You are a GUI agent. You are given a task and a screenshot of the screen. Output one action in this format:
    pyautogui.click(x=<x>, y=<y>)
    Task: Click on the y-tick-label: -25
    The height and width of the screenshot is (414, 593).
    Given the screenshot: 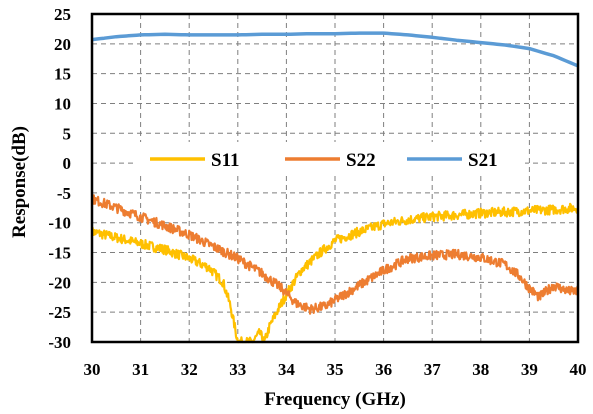 What is the action you would take?
    pyautogui.click(x=59, y=312)
    